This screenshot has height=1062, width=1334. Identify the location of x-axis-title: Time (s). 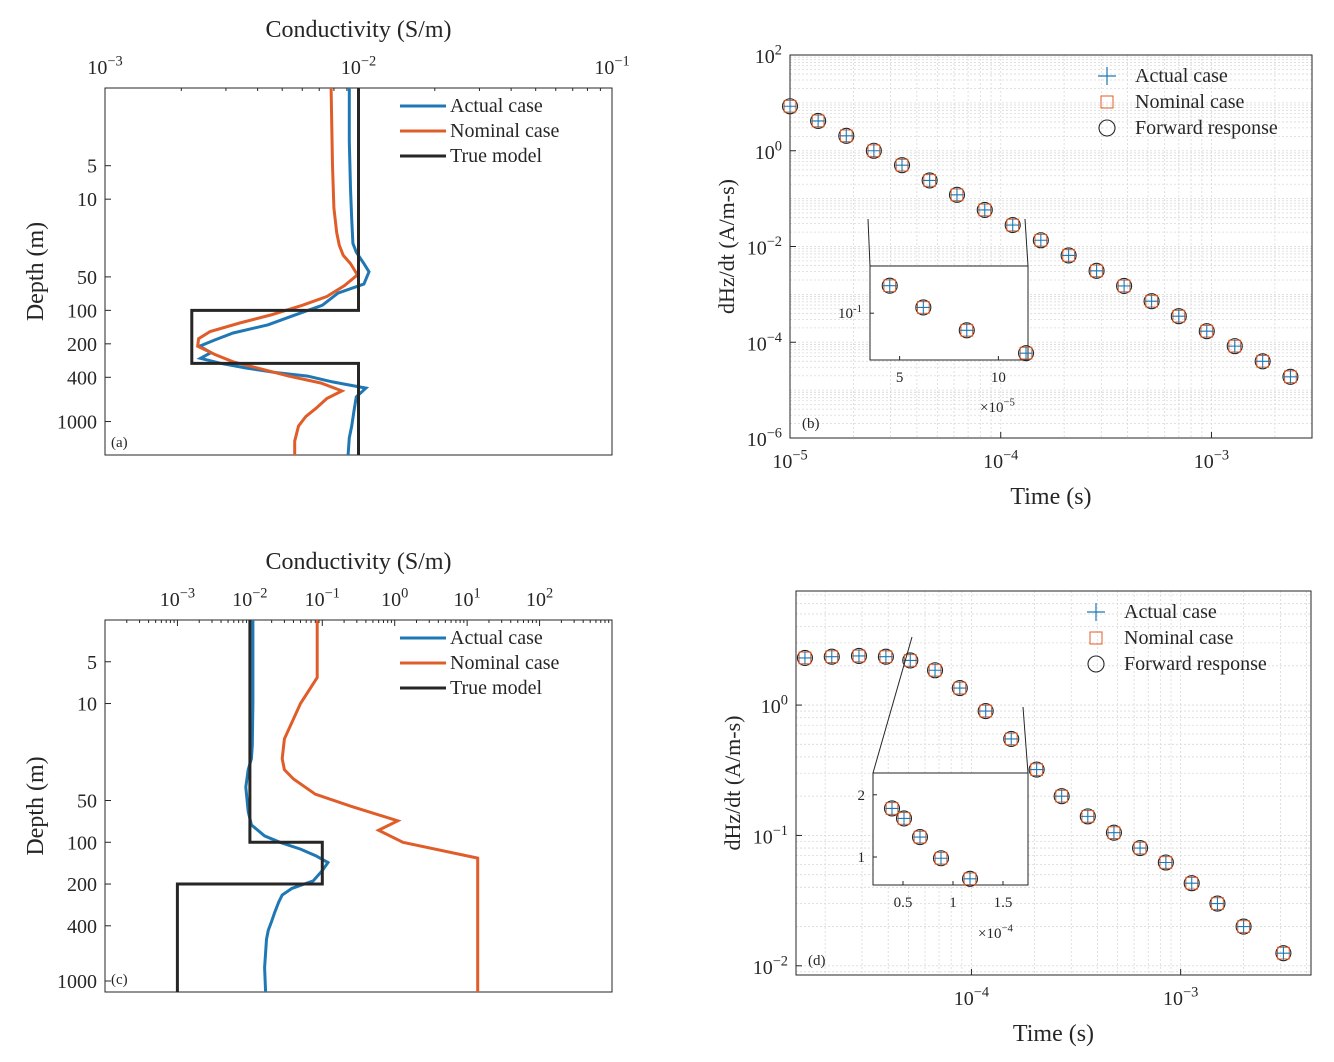
(1050, 497).